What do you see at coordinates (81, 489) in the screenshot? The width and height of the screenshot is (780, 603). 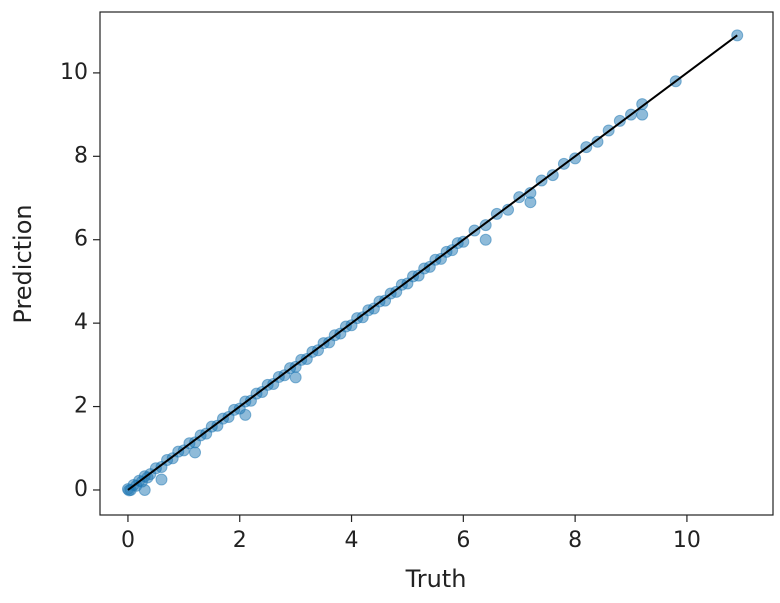 I see `y-tick-label: 0` at bounding box center [81, 489].